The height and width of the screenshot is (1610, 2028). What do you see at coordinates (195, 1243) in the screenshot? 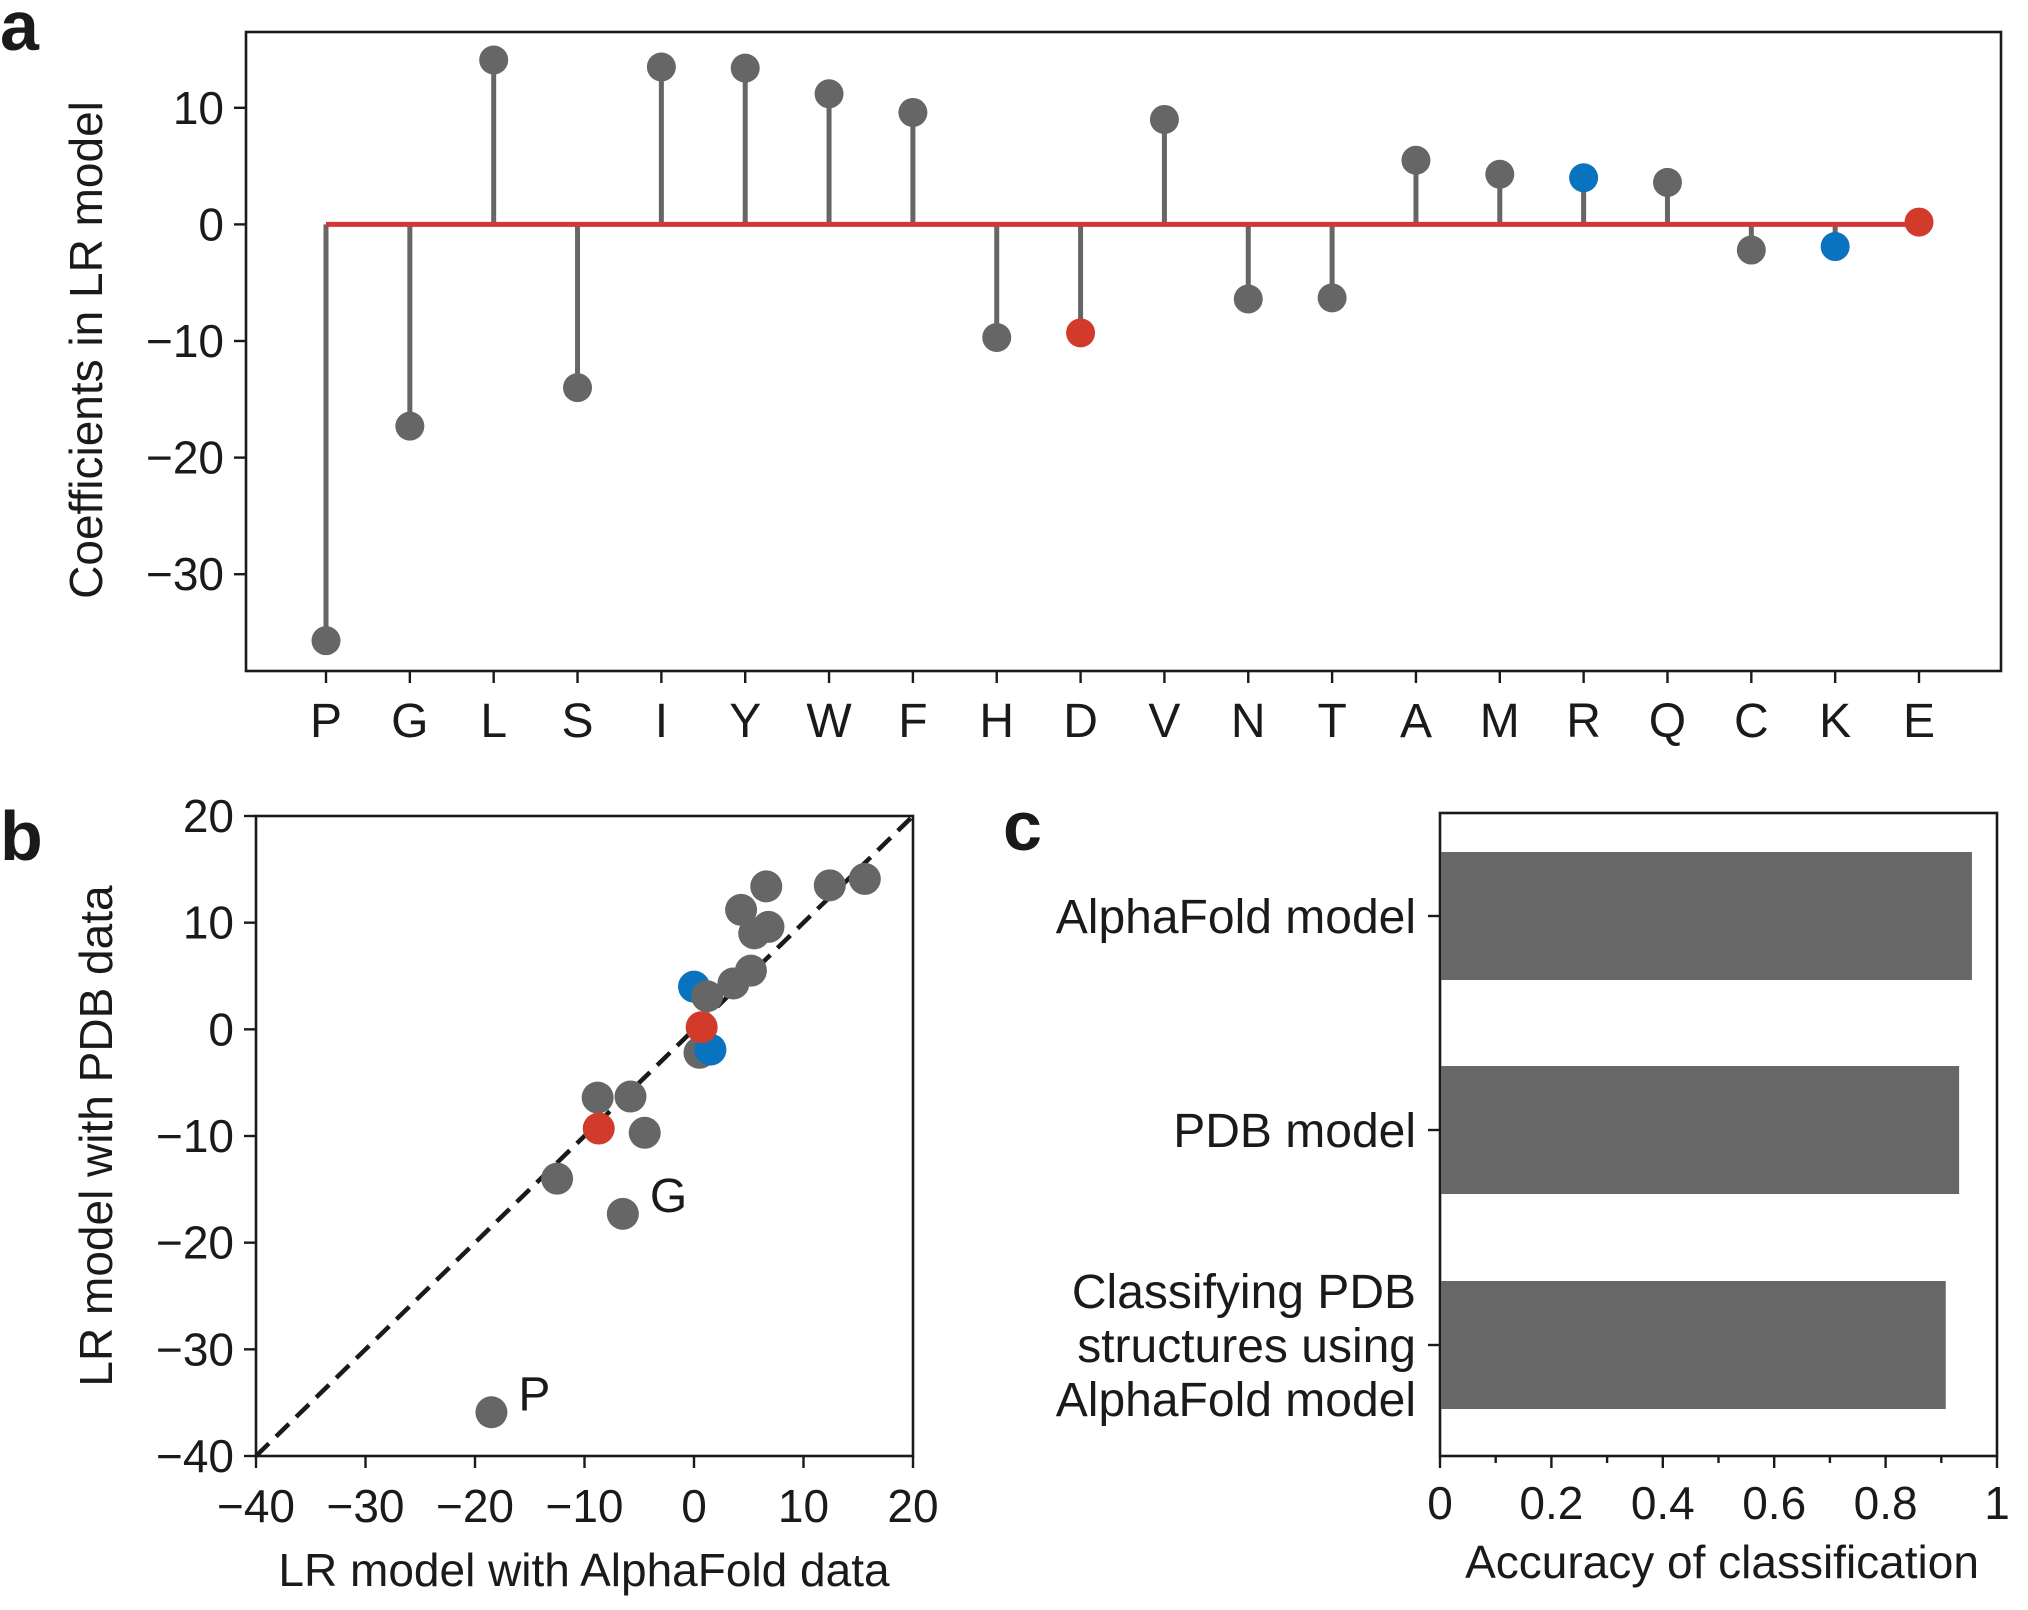
I see `y-tick-label-b: −20` at bounding box center [195, 1243].